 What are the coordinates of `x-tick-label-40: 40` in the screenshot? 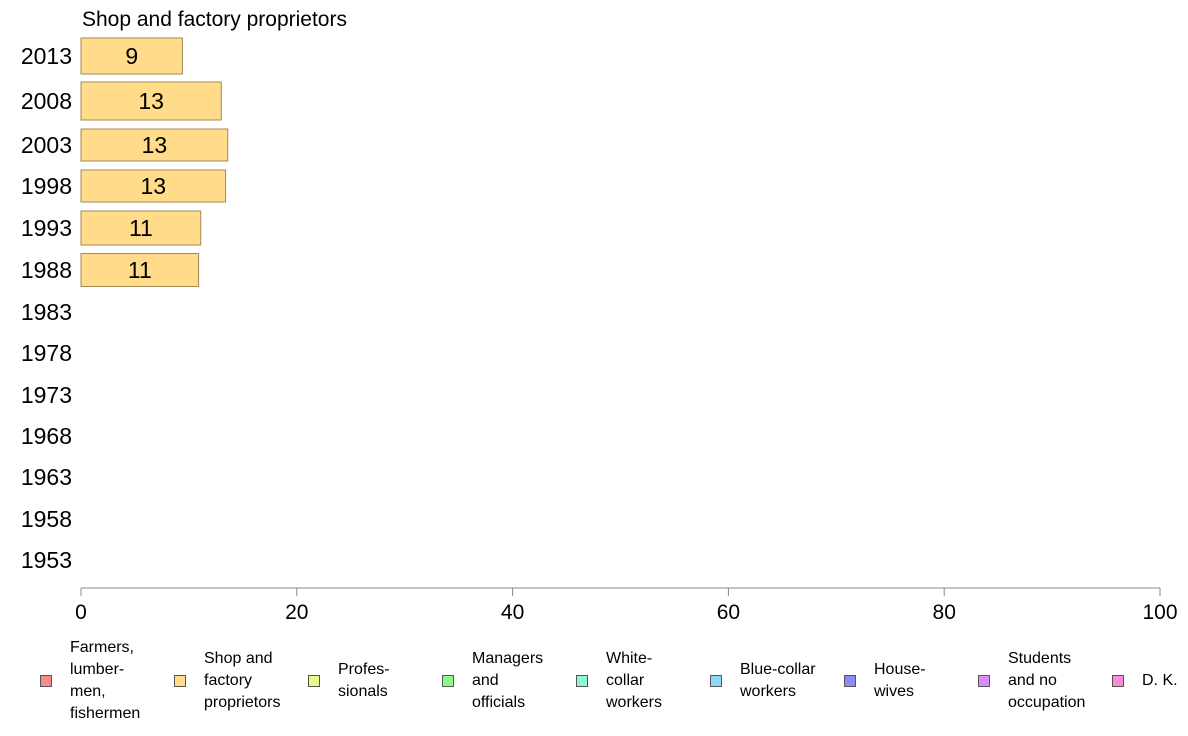 It's located at (512, 612).